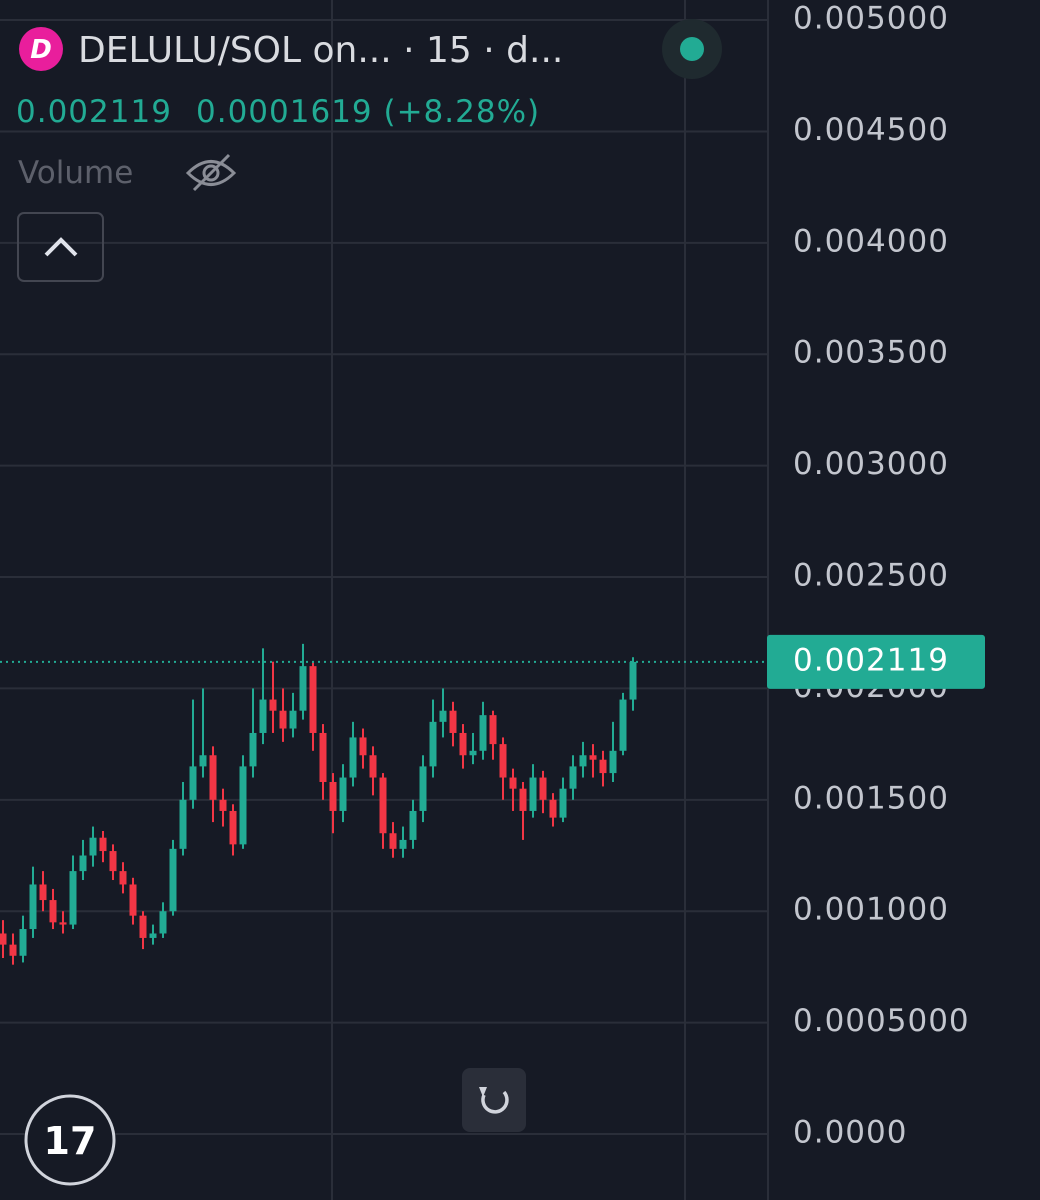 This screenshot has height=1200, width=1040. I want to click on reset-icon, so click(495, 1102).